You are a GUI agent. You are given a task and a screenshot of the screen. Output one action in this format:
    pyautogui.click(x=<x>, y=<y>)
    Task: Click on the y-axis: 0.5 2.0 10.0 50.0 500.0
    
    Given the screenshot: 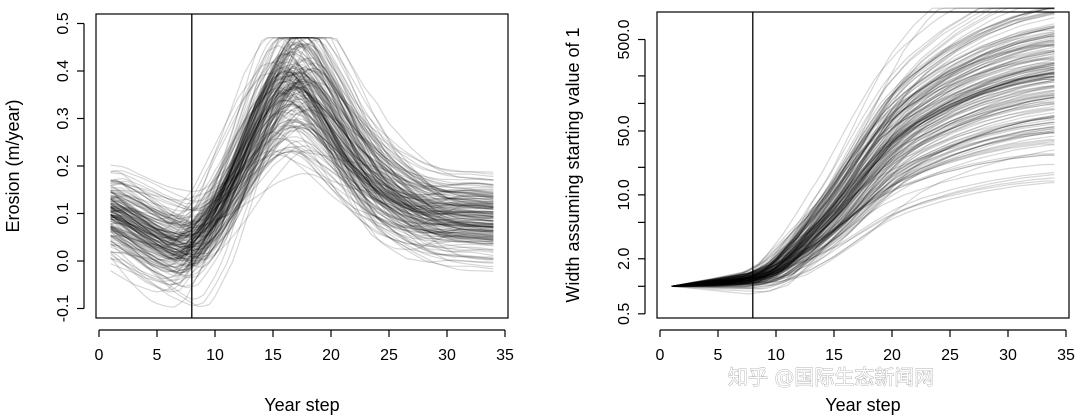 What is the action you would take?
    pyautogui.click(x=631, y=172)
    